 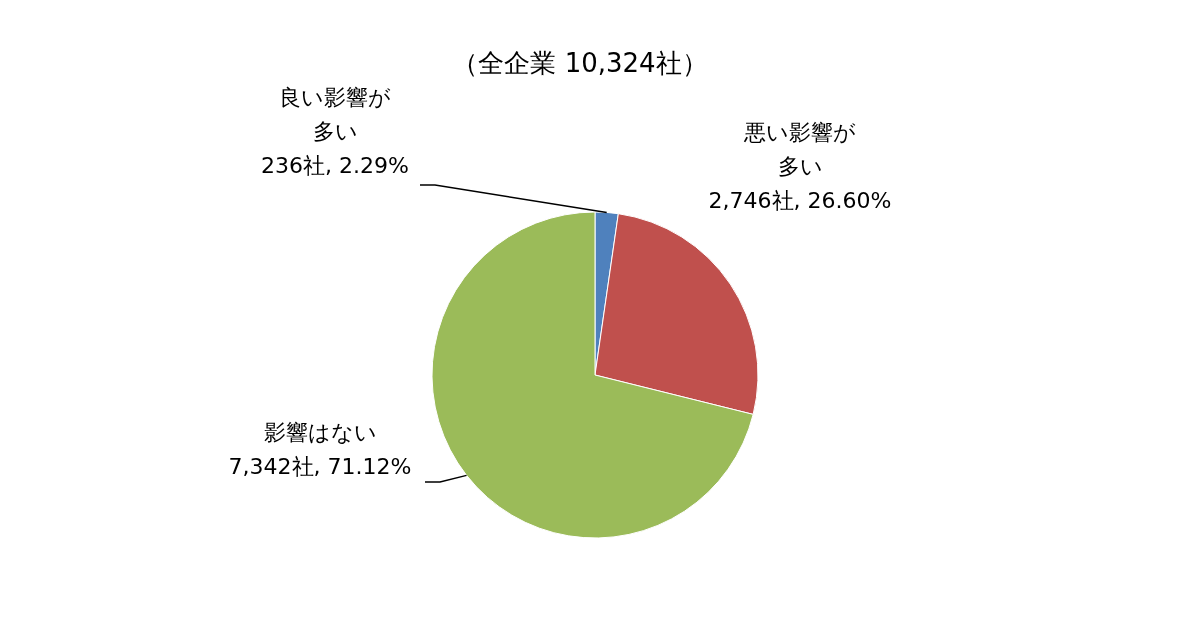 I want to click on data-label: 7,342社, 71.12%, so click(x=320, y=466).